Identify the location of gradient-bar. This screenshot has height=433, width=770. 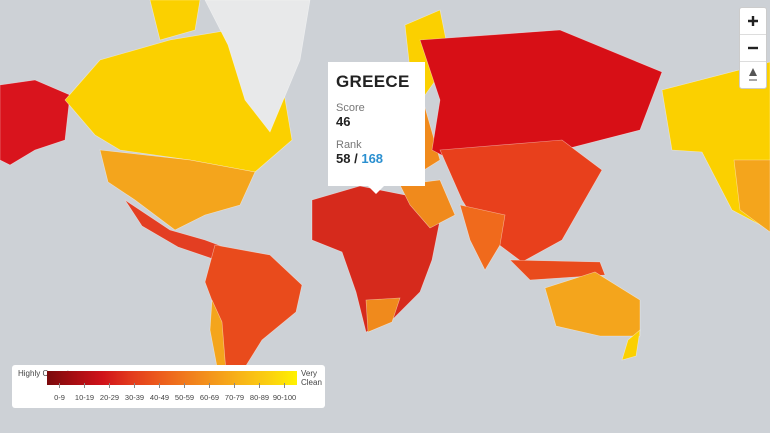
(172, 378).